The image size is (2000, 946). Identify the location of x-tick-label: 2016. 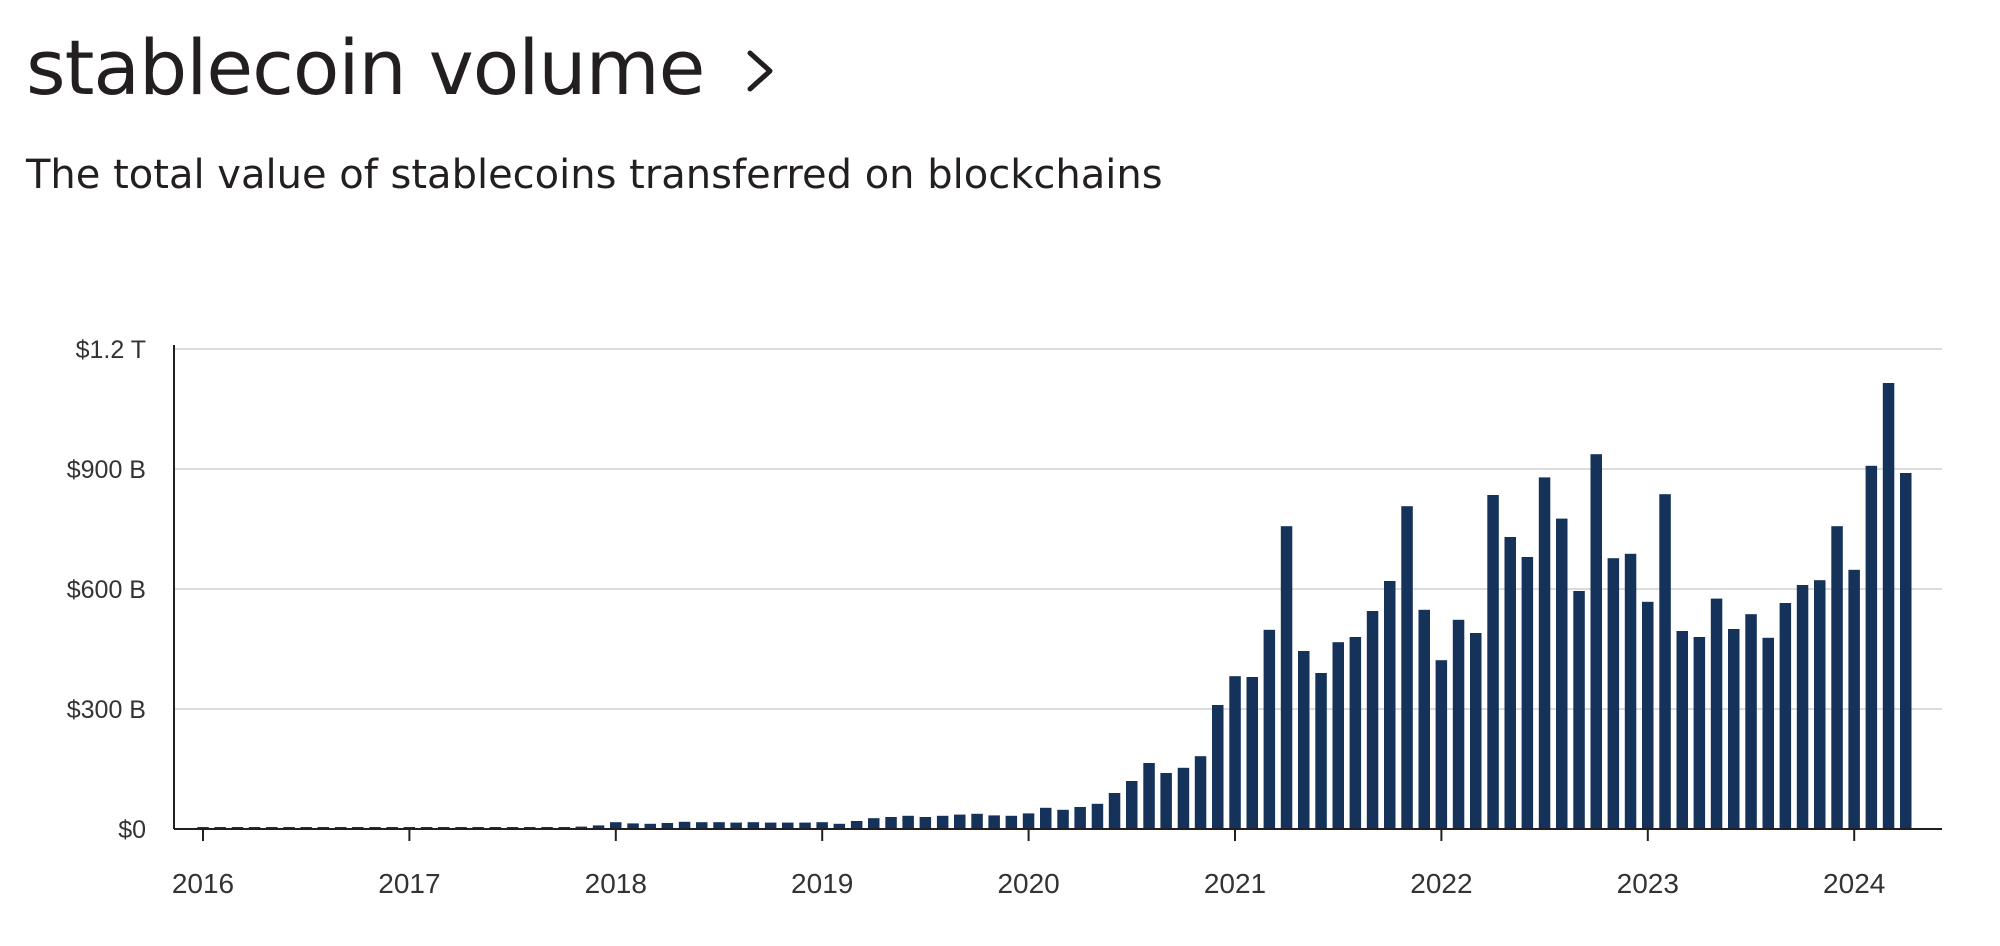
(203, 883).